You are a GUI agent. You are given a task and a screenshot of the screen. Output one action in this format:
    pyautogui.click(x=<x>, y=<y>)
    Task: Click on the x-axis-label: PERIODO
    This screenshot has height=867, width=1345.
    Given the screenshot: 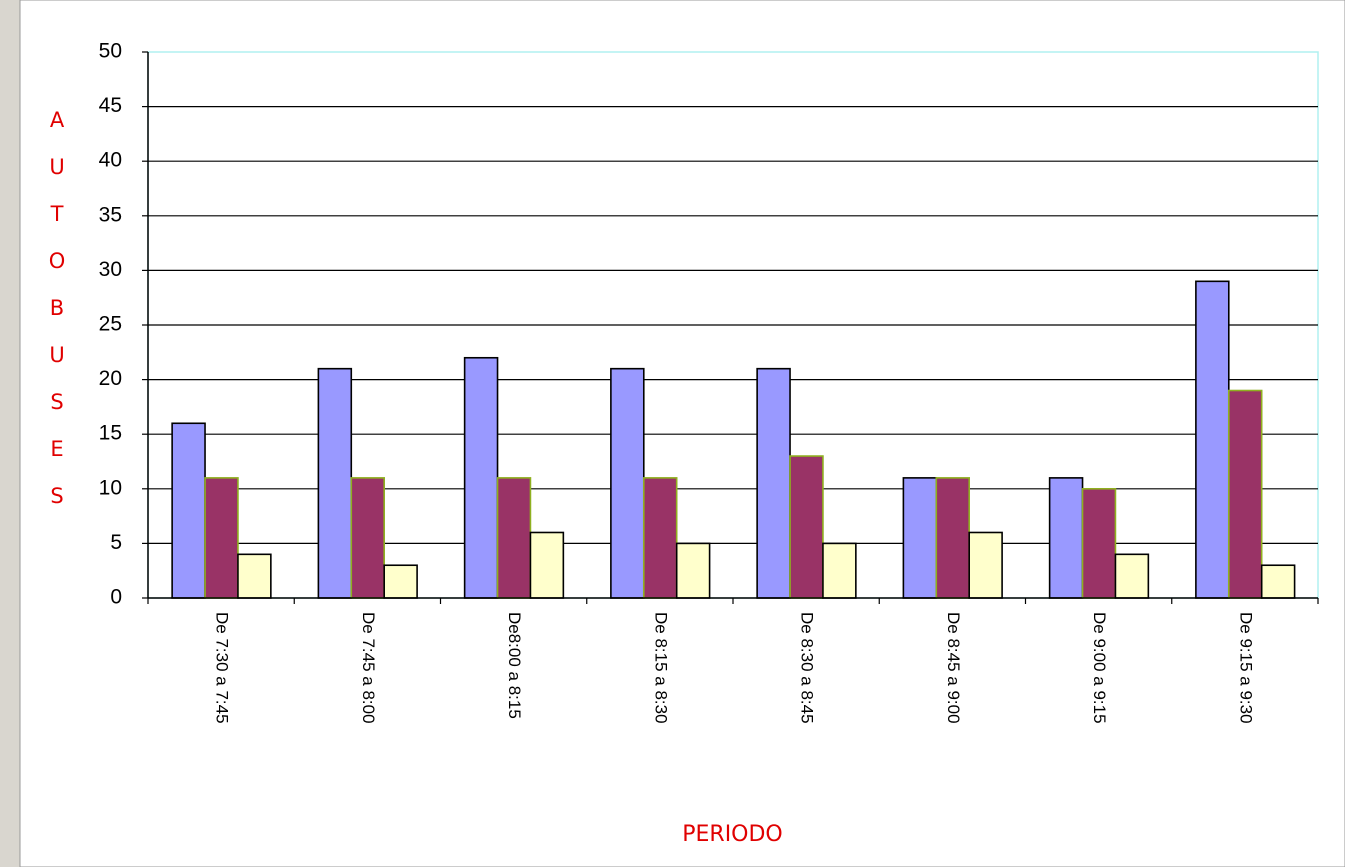 What is the action you would take?
    pyautogui.click(x=732, y=834)
    